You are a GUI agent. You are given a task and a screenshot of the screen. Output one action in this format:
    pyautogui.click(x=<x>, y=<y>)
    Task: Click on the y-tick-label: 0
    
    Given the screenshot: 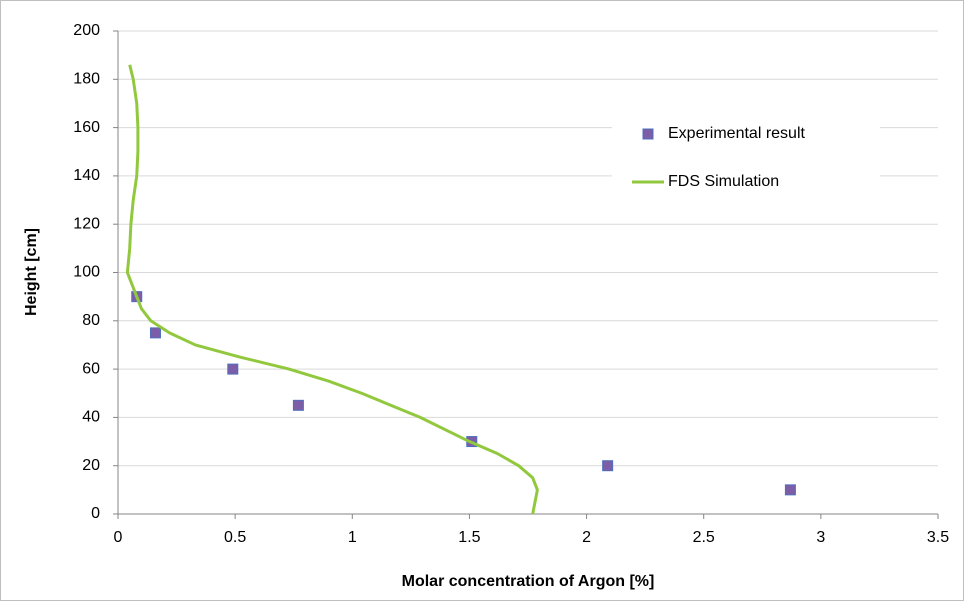 What is the action you would take?
    pyautogui.click(x=95, y=513)
    